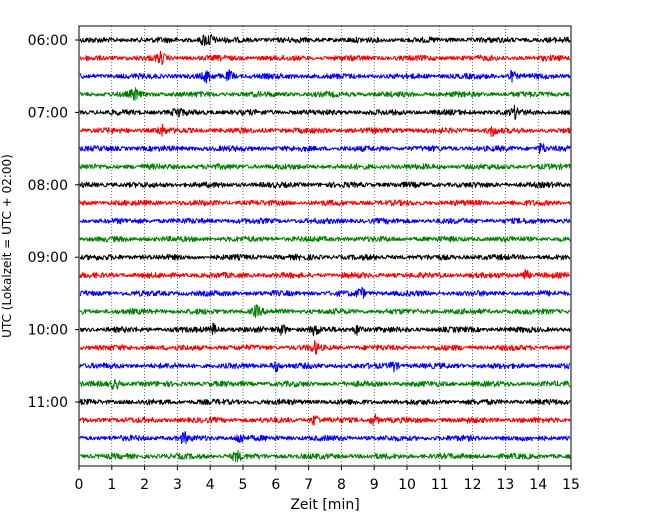 This screenshot has height=520, width=650. What do you see at coordinates (79, 485) in the screenshot?
I see `x-tick-label: 0` at bounding box center [79, 485].